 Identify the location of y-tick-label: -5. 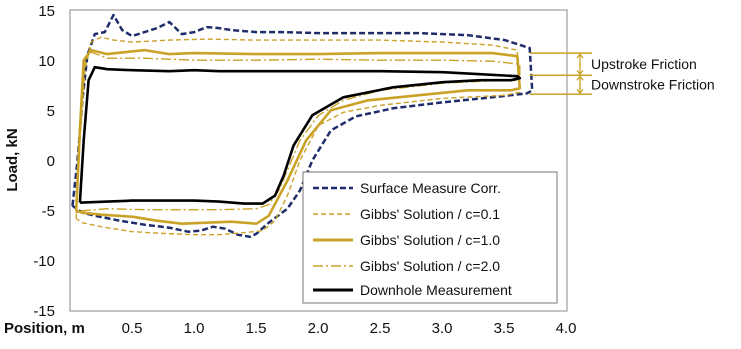
(48, 211).